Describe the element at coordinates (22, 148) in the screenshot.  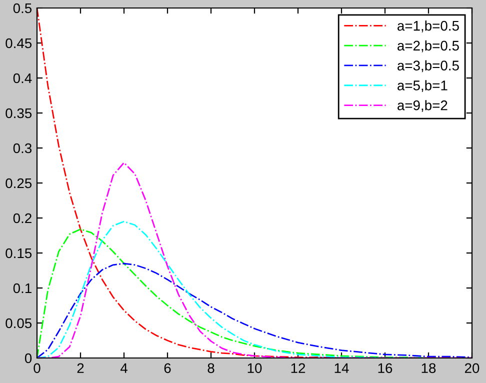
I see `y-tick-label: 0.3` at that location.